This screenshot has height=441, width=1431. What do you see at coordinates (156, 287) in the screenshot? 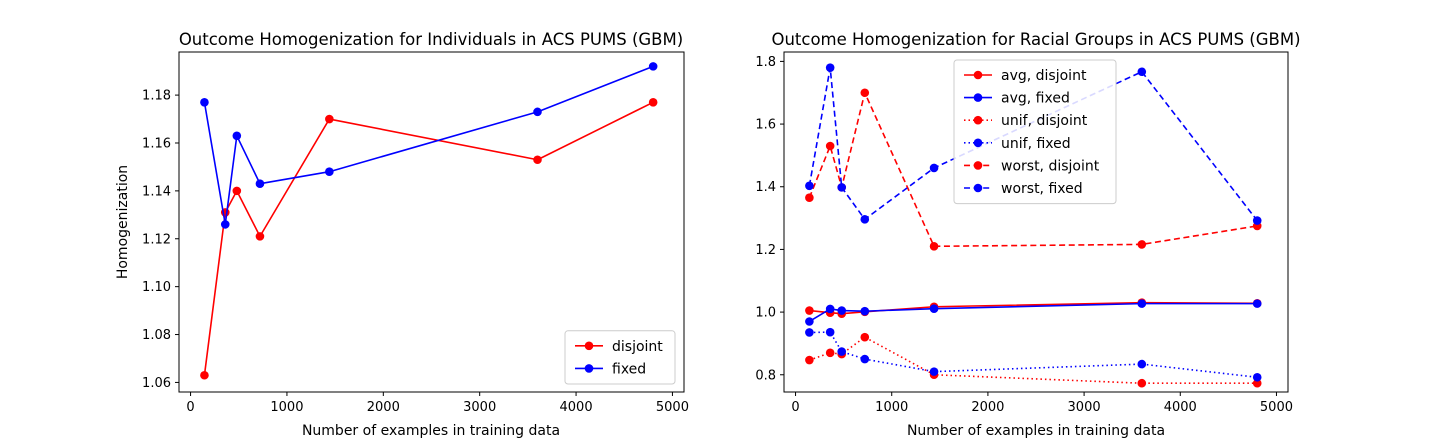
I see `left-chart-ytick-label: 1.10` at bounding box center [156, 287].